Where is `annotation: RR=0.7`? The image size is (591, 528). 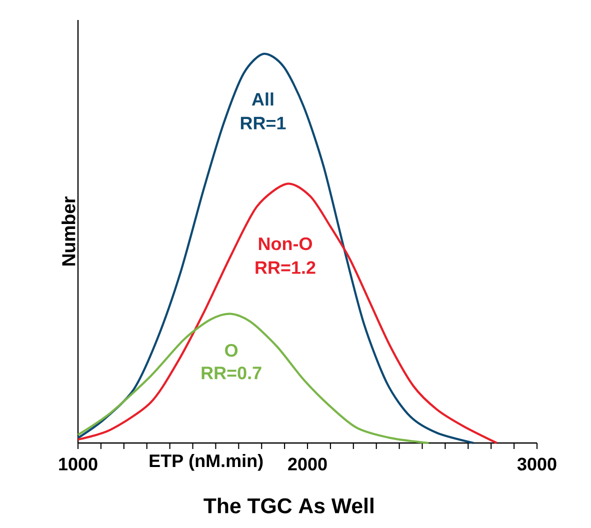
annotation: RR=0.7 is located at coordinates (232, 373).